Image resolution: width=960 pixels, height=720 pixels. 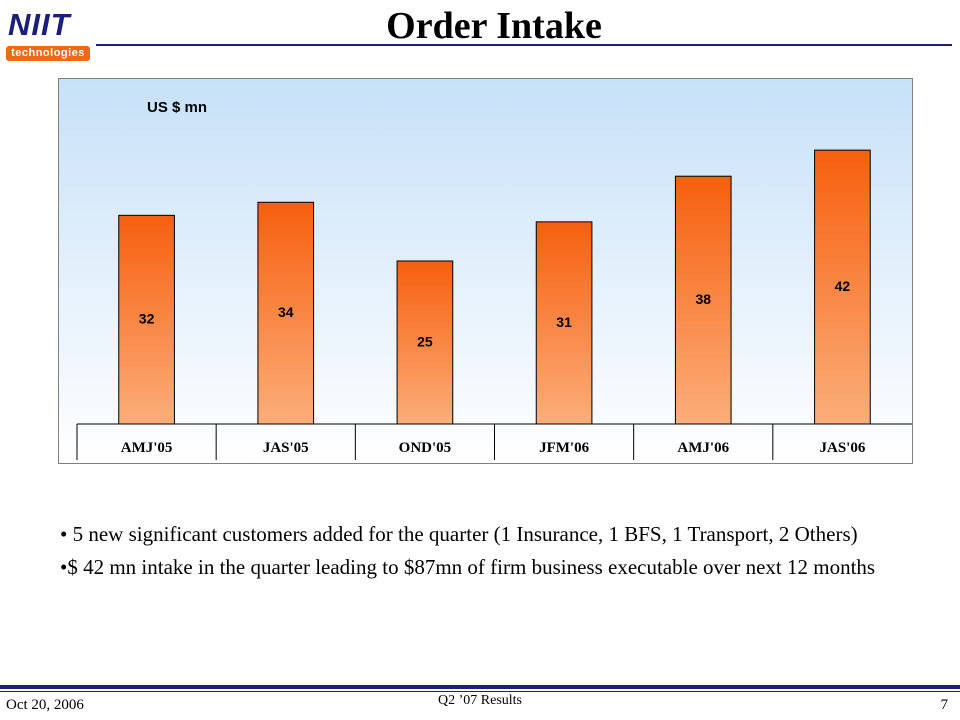 What do you see at coordinates (480, 691) in the screenshot?
I see `footer-rule-thin` at bounding box center [480, 691].